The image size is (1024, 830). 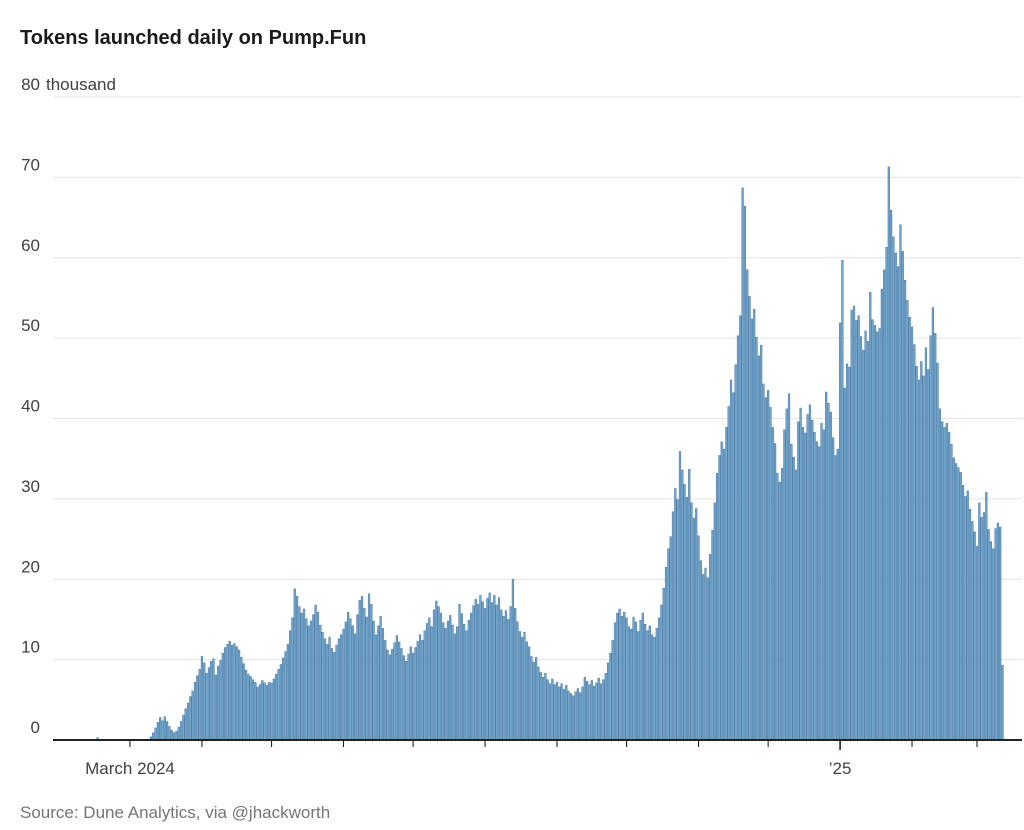 What do you see at coordinates (35, 727) in the screenshot?
I see `y-tick-label: 0` at bounding box center [35, 727].